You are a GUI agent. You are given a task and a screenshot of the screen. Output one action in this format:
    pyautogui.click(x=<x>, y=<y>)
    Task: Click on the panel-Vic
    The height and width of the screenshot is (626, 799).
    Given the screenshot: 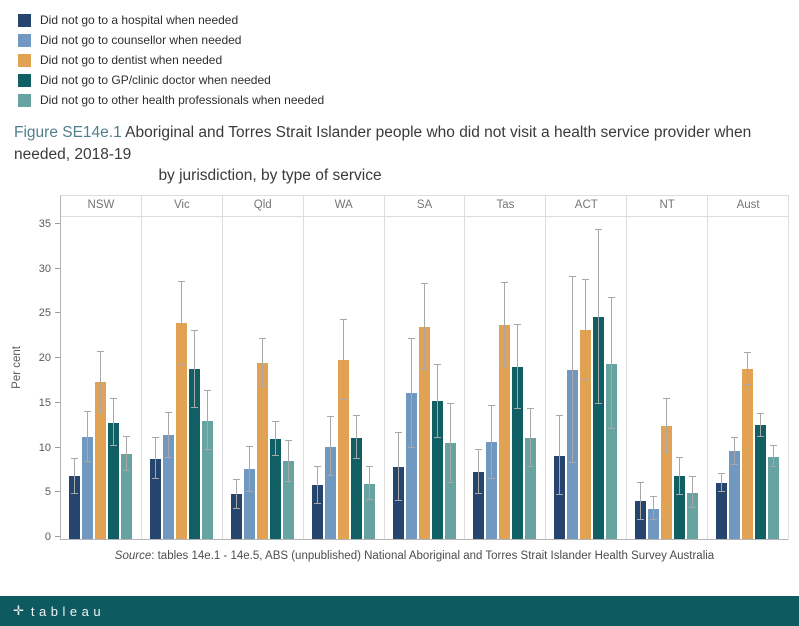 What is the action you would take?
    pyautogui.click(x=181, y=378)
    